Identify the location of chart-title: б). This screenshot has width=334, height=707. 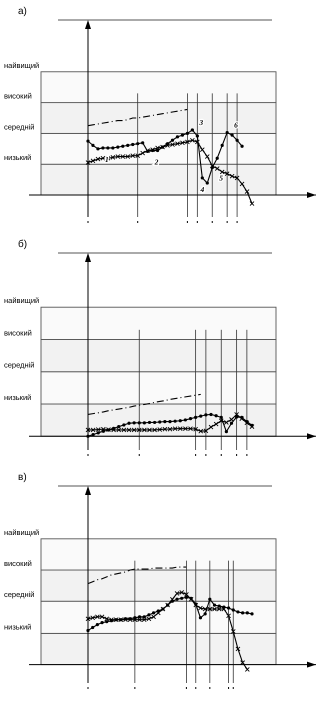
(23, 244).